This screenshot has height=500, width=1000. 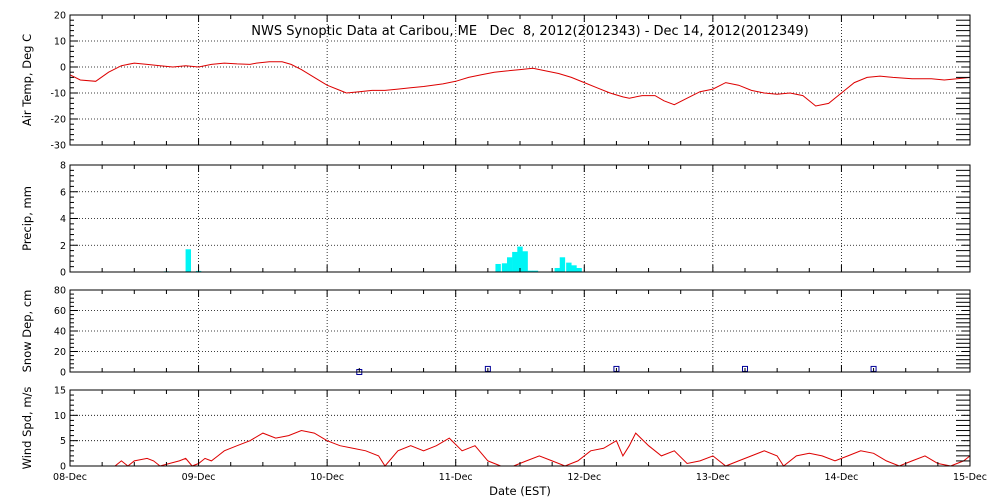 I want to click on precip-y-tick-label: 0, so click(x=63, y=273).